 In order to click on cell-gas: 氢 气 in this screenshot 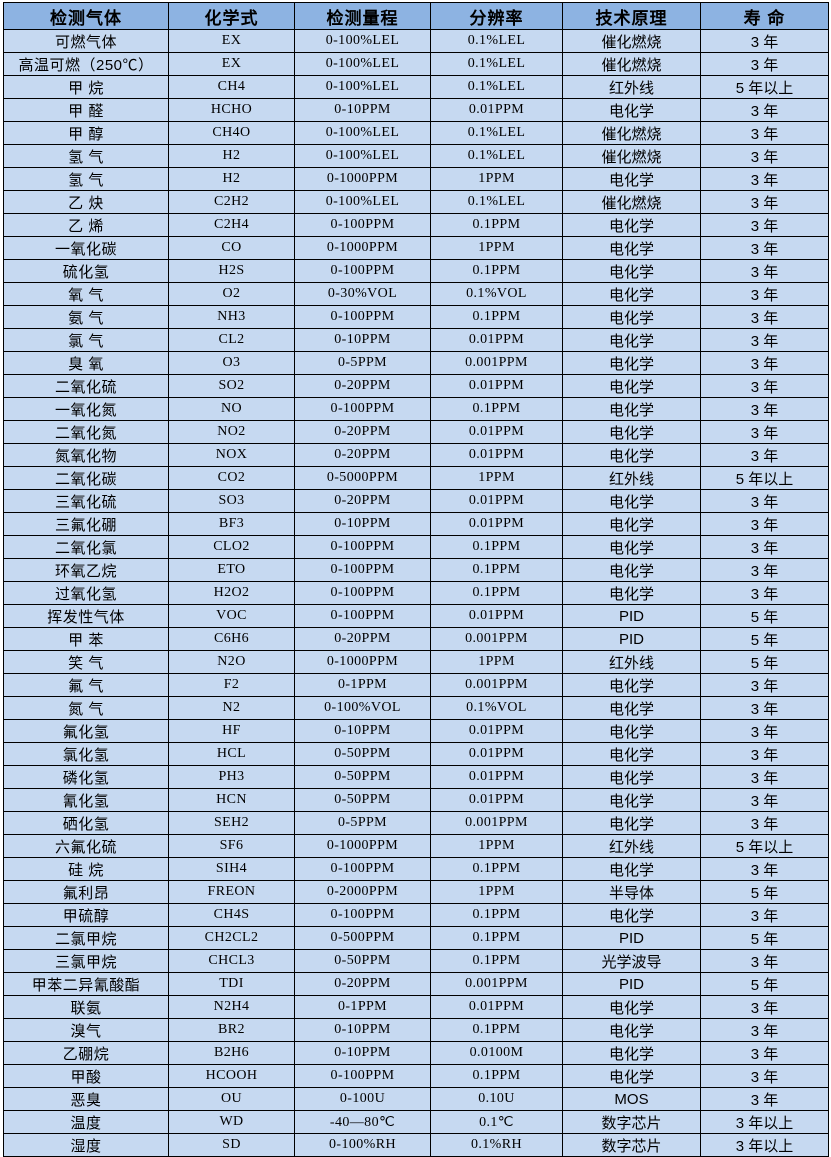, I will do `click(86, 156)`.